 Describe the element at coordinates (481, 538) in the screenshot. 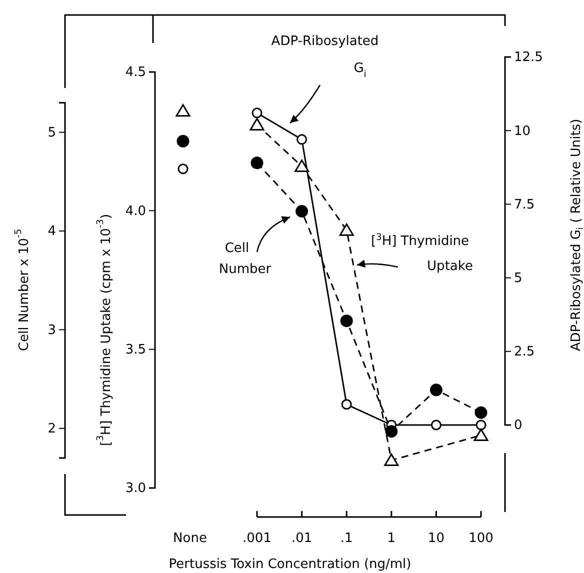

I see `x-tick-label: 100` at that location.